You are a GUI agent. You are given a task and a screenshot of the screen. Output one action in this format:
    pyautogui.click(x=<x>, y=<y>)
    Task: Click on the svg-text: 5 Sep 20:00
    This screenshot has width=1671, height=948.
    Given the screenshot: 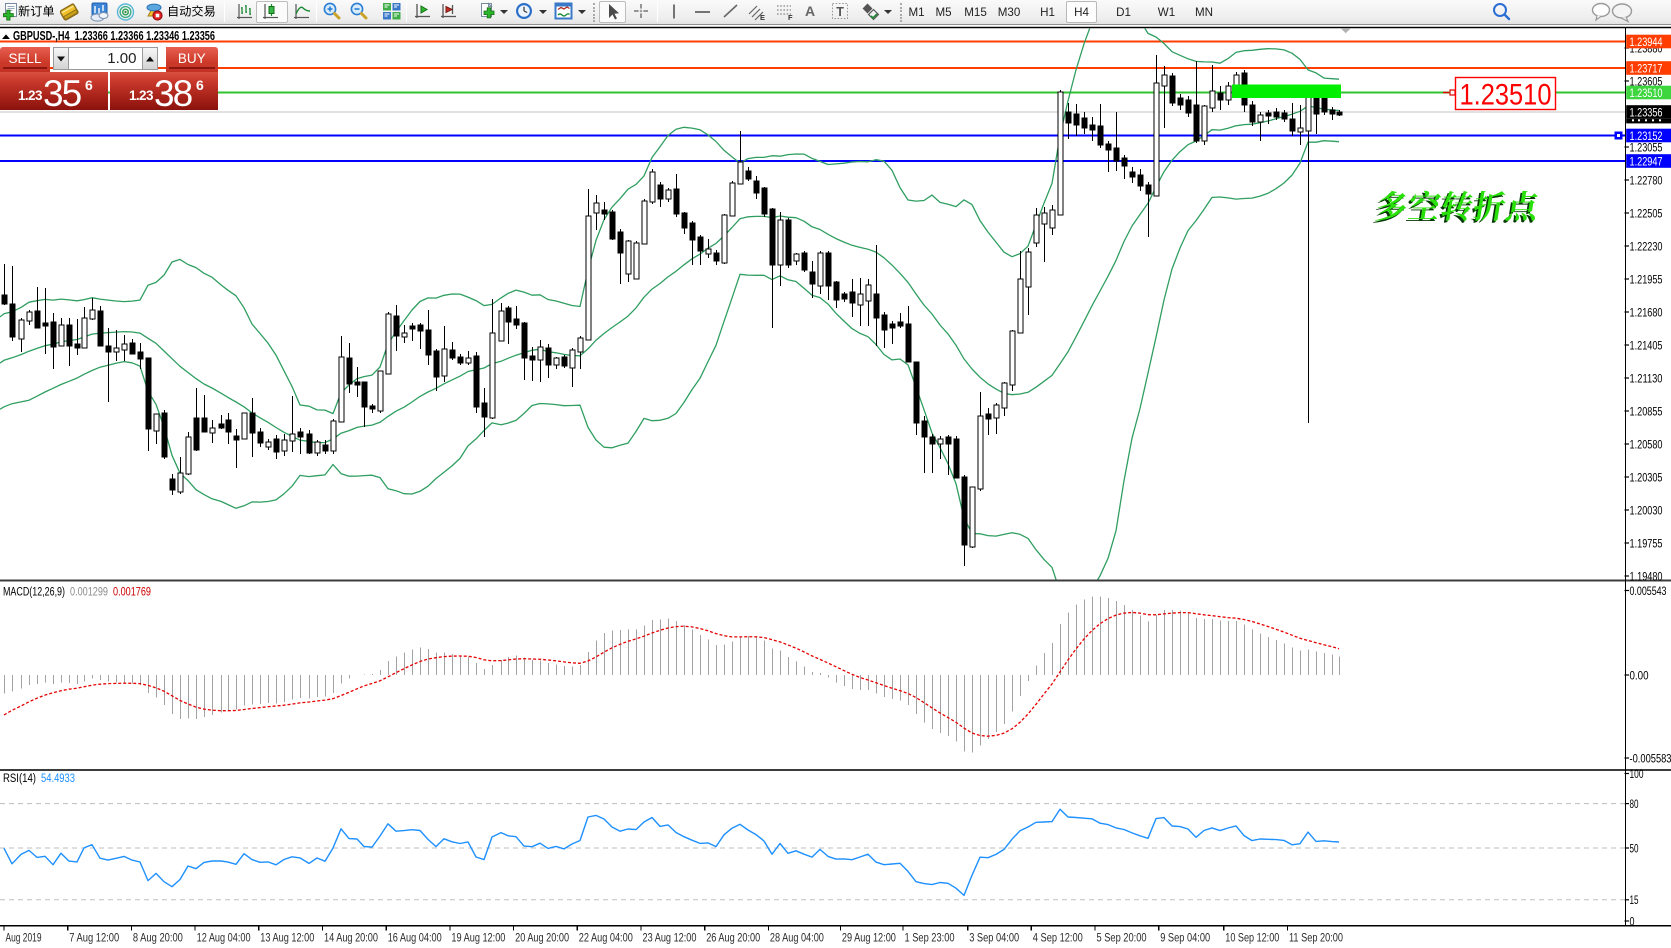 What is the action you would take?
    pyautogui.click(x=1122, y=938)
    